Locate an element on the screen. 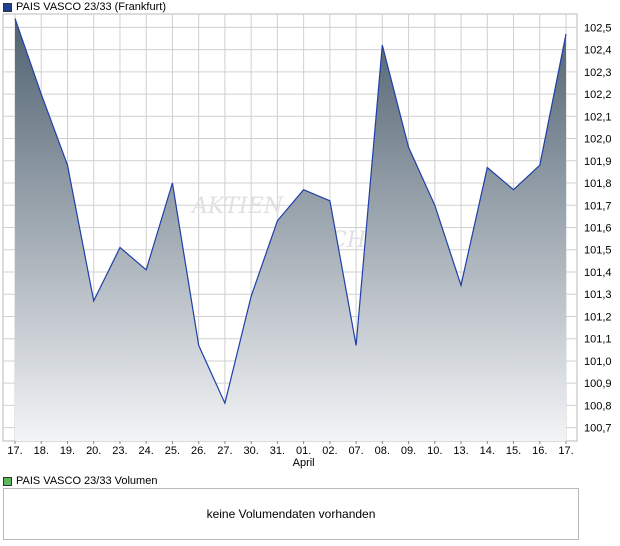 This screenshot has height=546, width=620. watermark-text: AKTIEN is located at coordinates (237, 206).